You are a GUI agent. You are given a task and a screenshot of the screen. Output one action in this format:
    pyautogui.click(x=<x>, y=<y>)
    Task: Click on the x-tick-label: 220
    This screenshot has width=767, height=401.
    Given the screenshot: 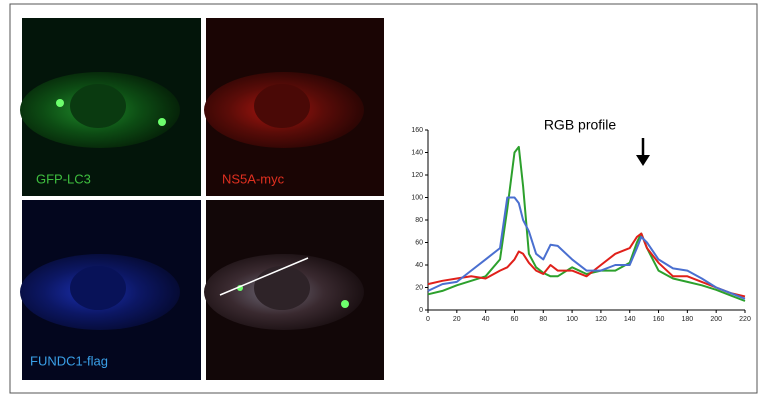 What is the action you would take?
    pyautogui.click(x=745, y=319)
    